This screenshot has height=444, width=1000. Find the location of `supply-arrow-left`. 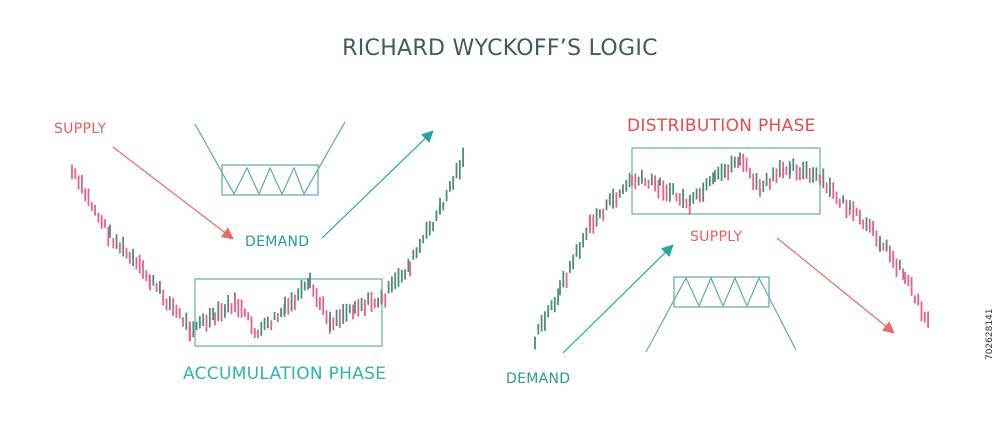

supply-arrow-left is located at coordinates (173, 193).